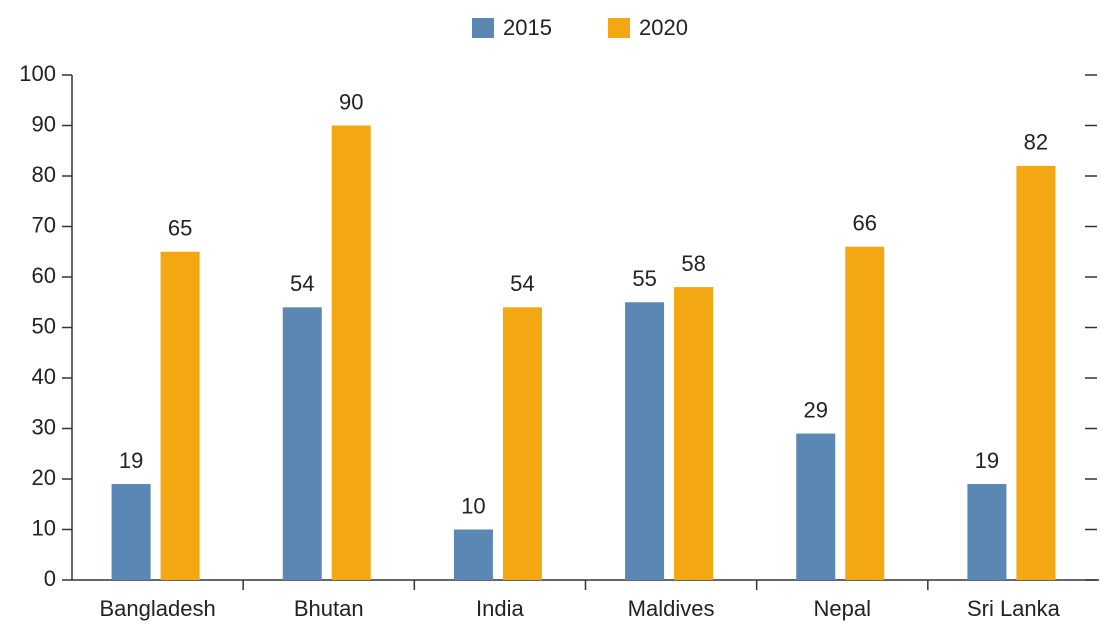 The width and height of the screenshot is (1102, 627). What do you see at coordinates (527, 27) in the screenshot?
I see `legend-label: 2015` at bounding box center [527, 27].